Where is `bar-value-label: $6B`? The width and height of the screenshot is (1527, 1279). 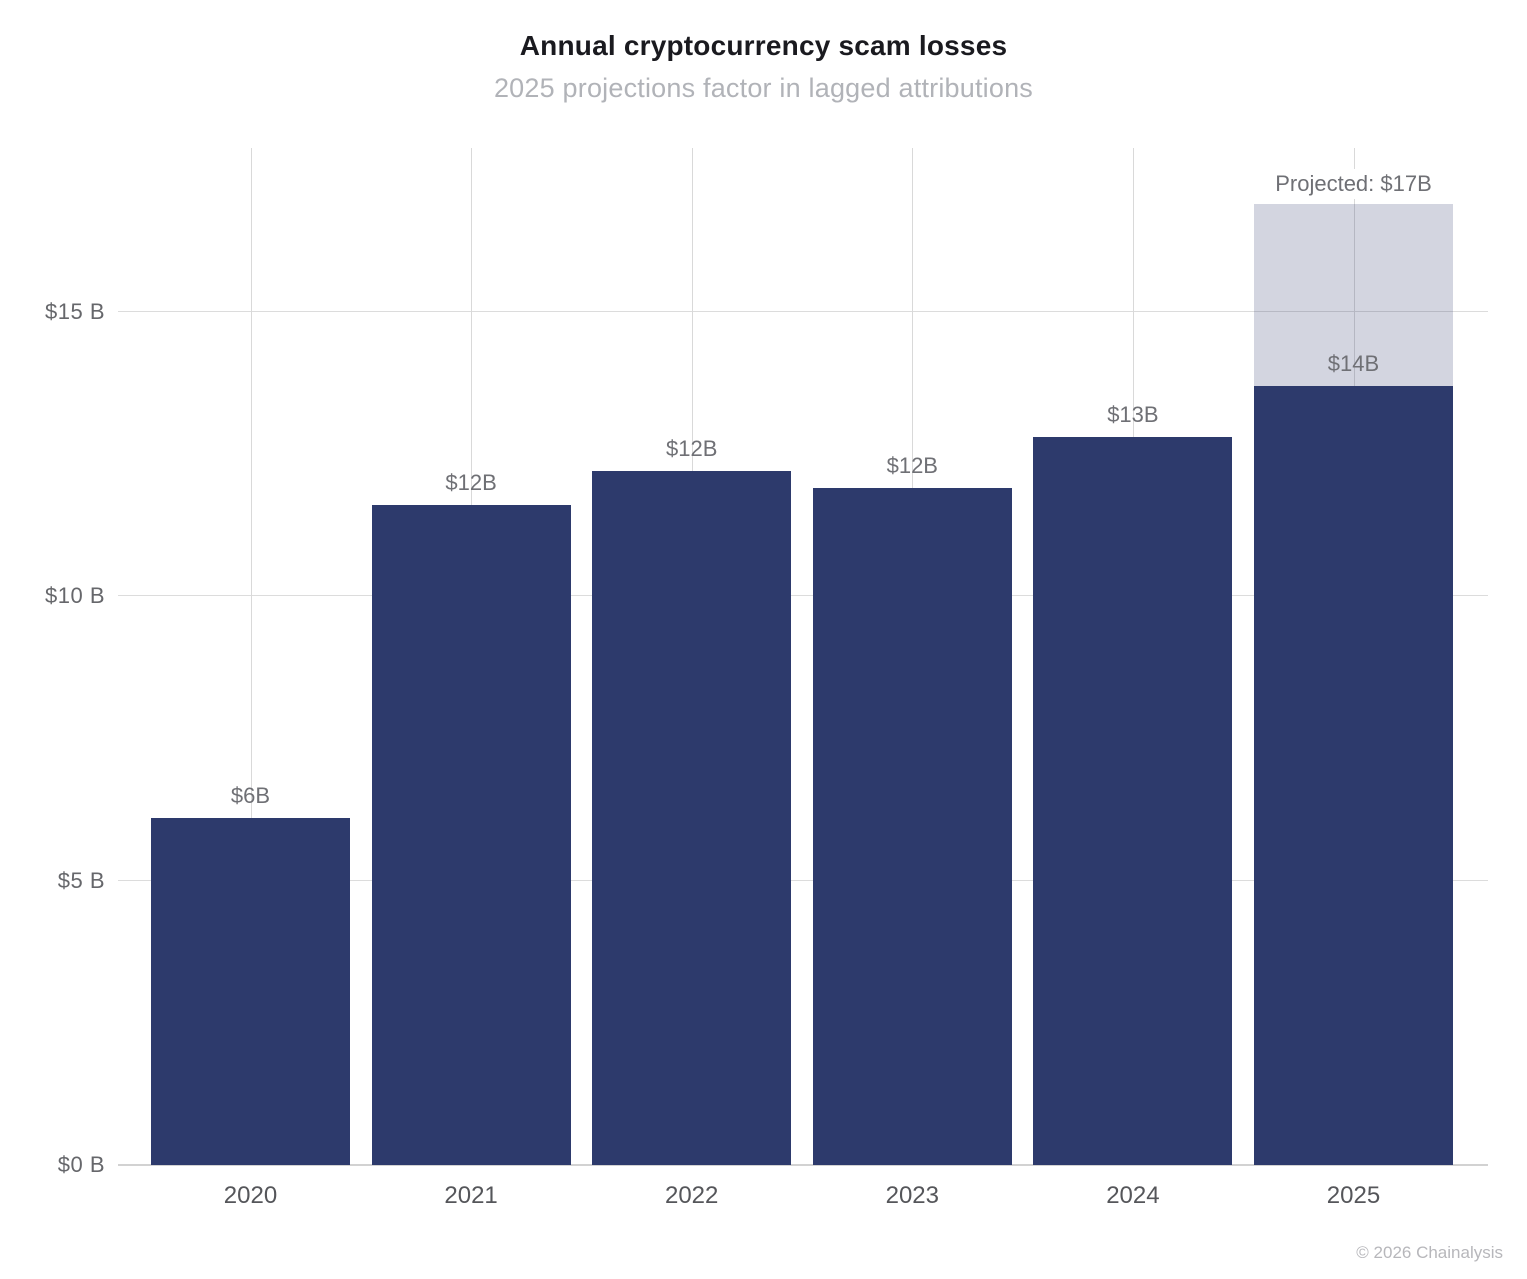
bar-value-label: $6B is located at coordinates (250, 796).